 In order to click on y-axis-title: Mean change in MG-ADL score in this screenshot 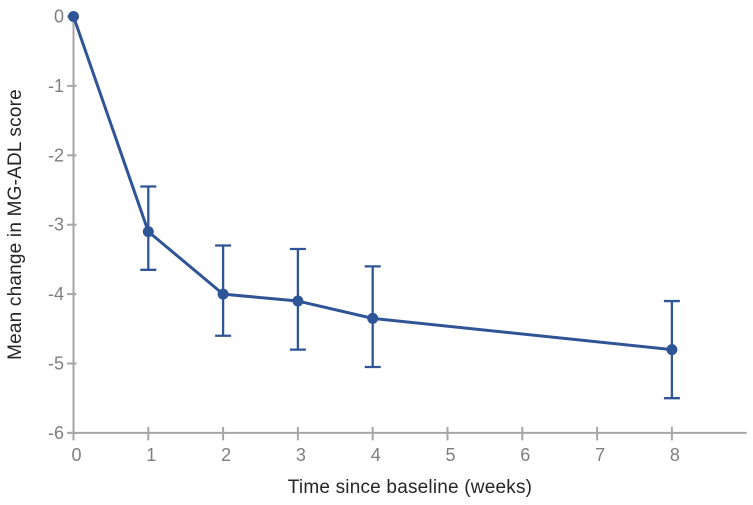, I will do `click(15, 224)`.